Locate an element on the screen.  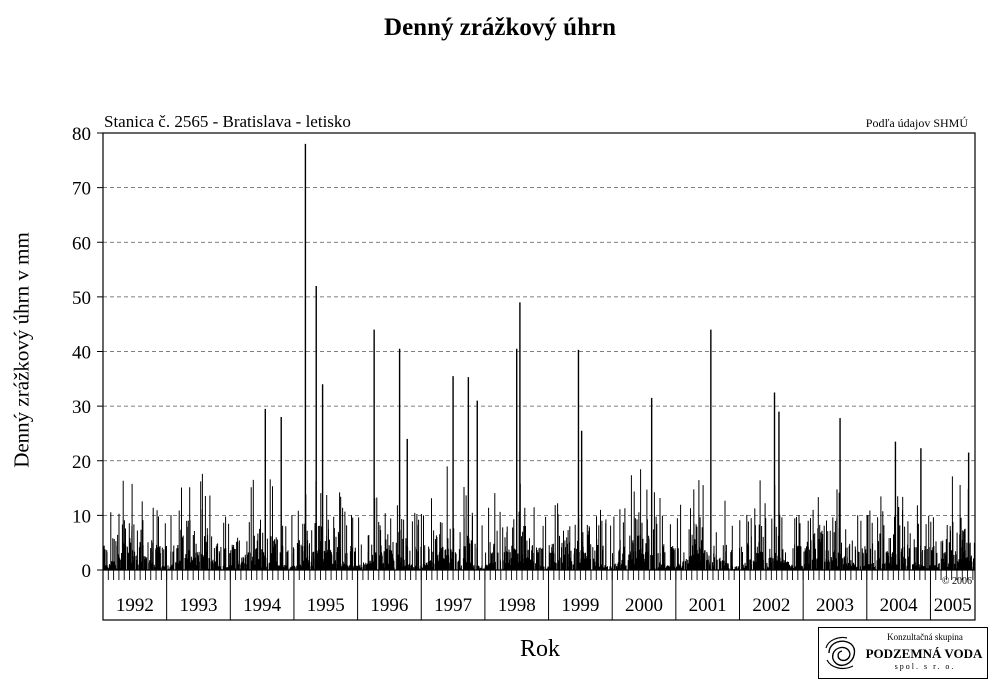
year-label: 2005 is located at coordinates (953, 605).